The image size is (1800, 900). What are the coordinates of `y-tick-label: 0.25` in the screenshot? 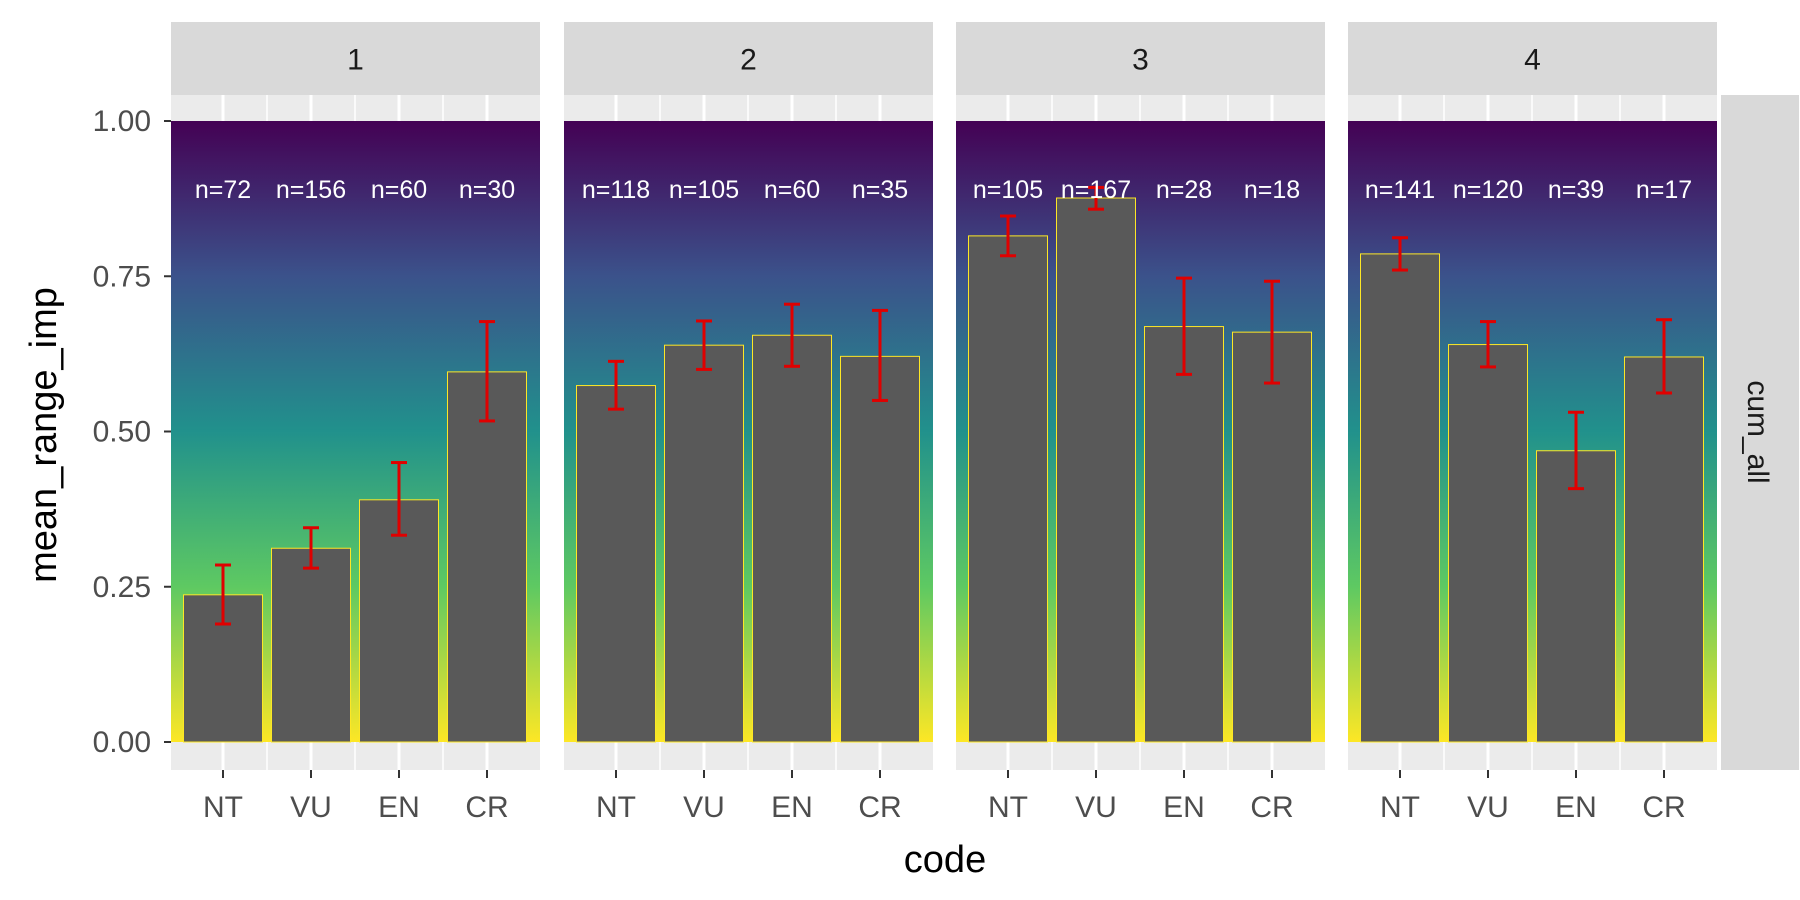 It's located at (122, 587).